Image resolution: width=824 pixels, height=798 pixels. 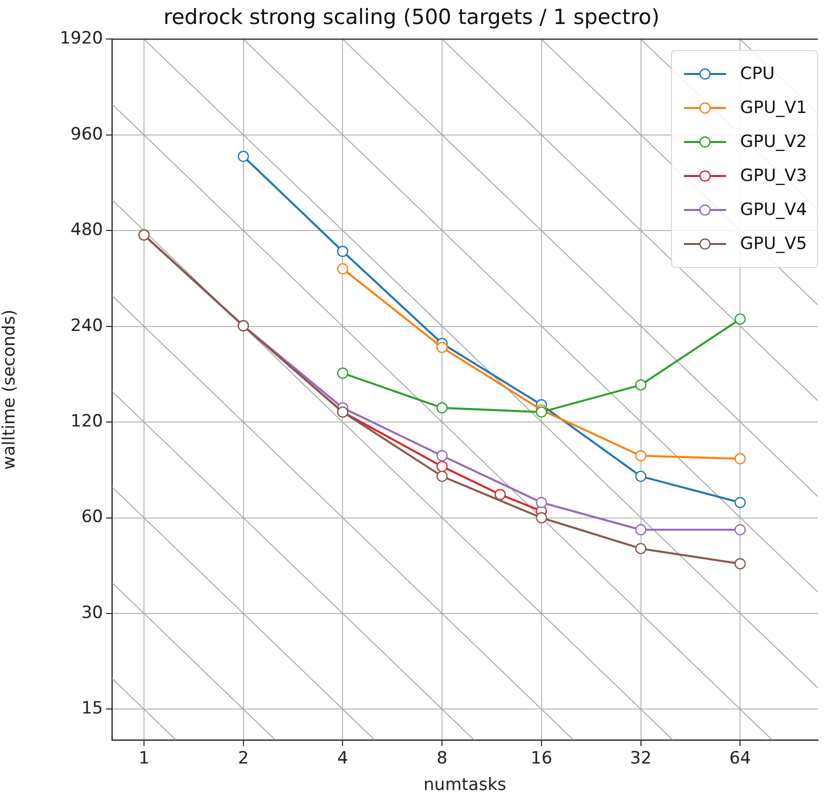 What do you see at coordinates (773, 108) in the screenshot?
I see `legend-label: GPU_V1` at bounding box center [773, 108].